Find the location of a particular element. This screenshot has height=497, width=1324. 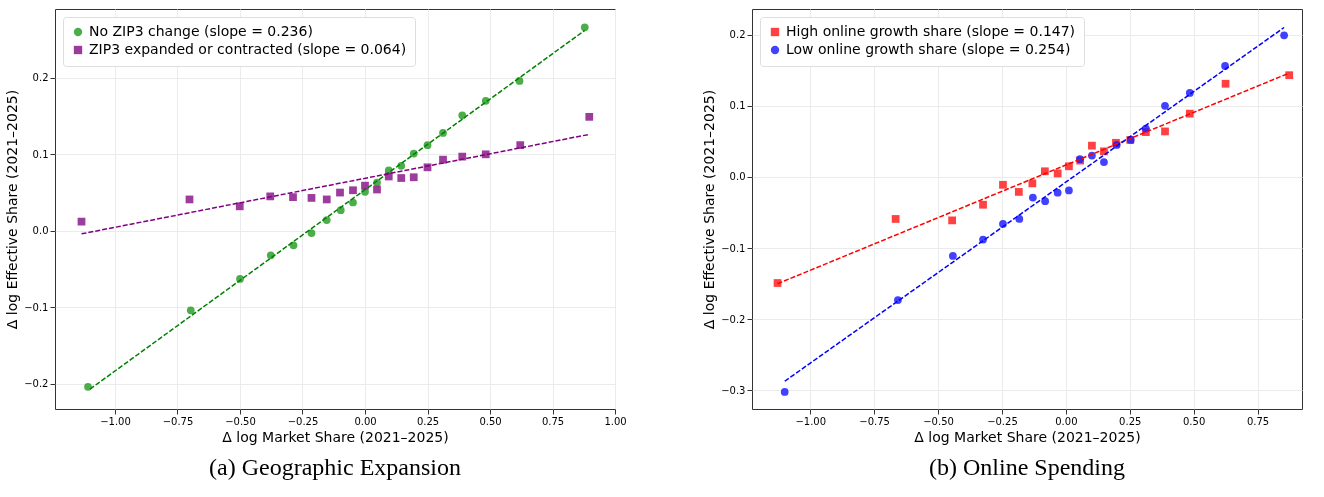

text: (b) Online Spending is located at coordinates (1027, 467).